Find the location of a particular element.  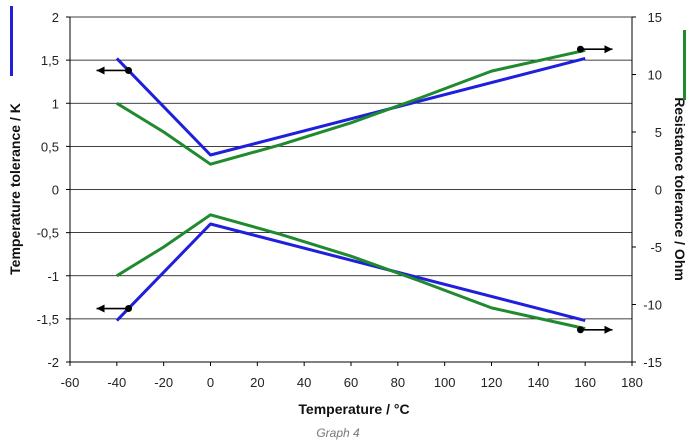

left-axis-color-bar is located at coordinates (11, 41).